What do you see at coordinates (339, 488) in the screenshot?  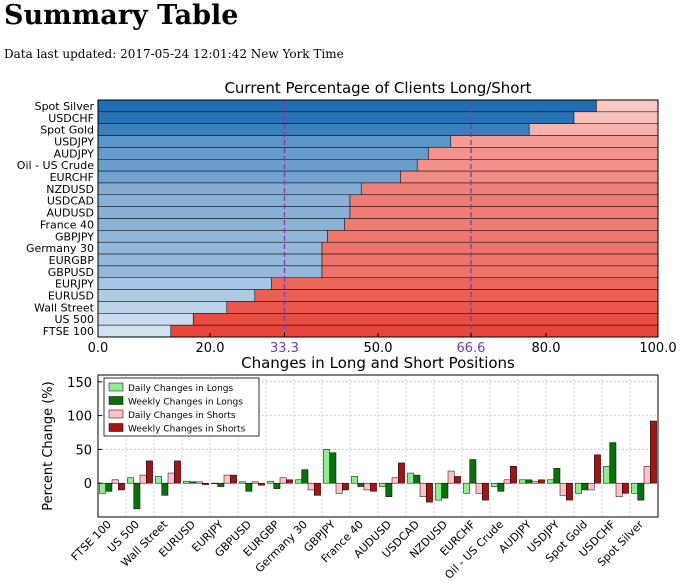 I see `bar-daily-changes-in-shorts-gbpjpy` at bounding box center [339, 488].